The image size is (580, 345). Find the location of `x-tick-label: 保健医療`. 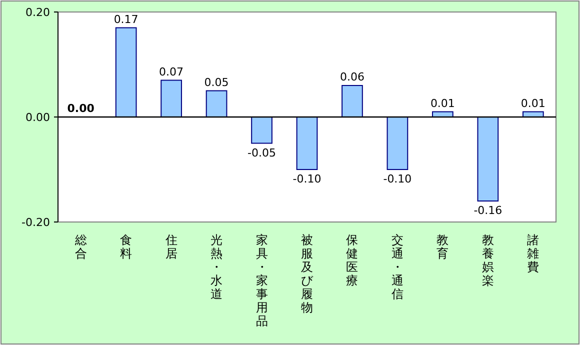

x-tick-label: 保健医療 is located at coordinates (352, 260).